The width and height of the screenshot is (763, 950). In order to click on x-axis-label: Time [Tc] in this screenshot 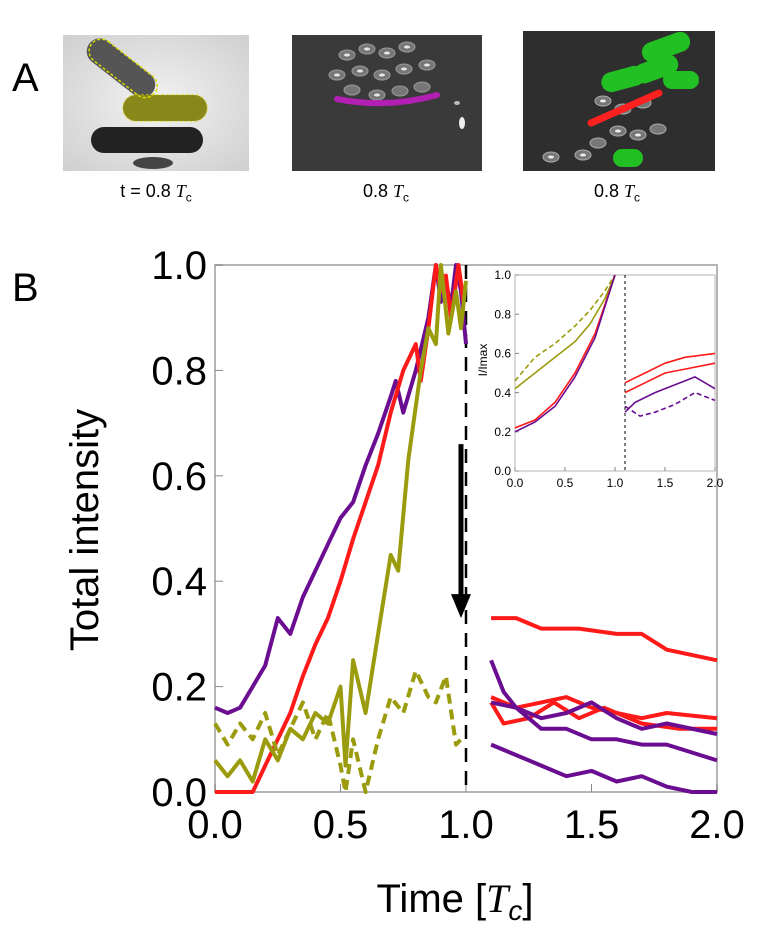, I will do `click(454, 901)`.